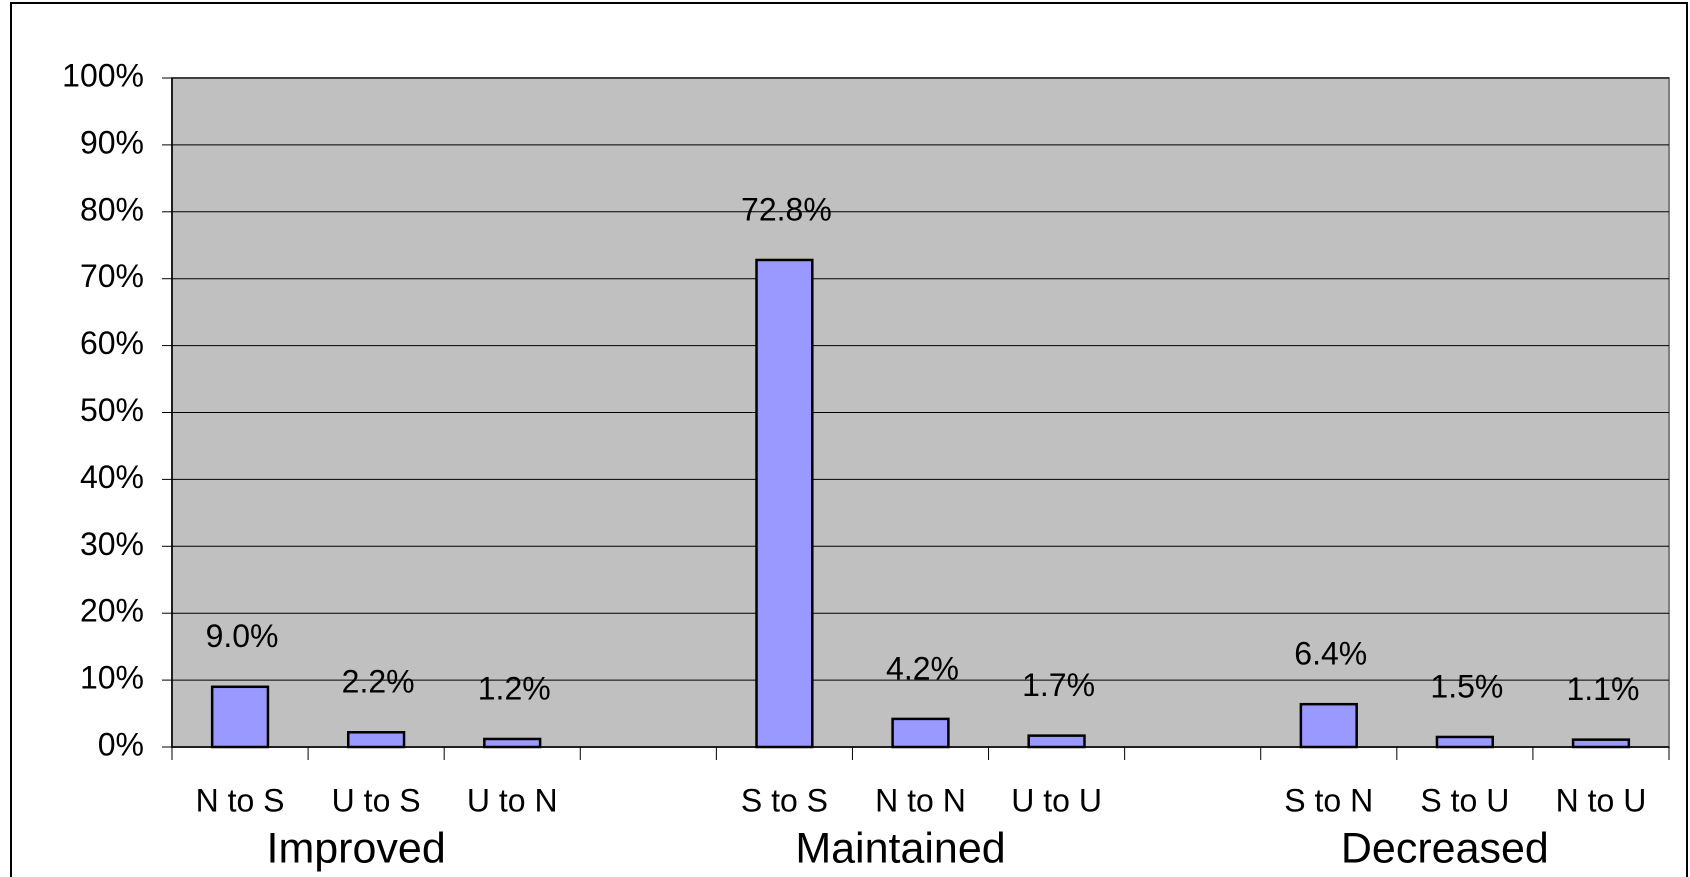  I want to click on y-tick-label: 80%, so click(112, 209).